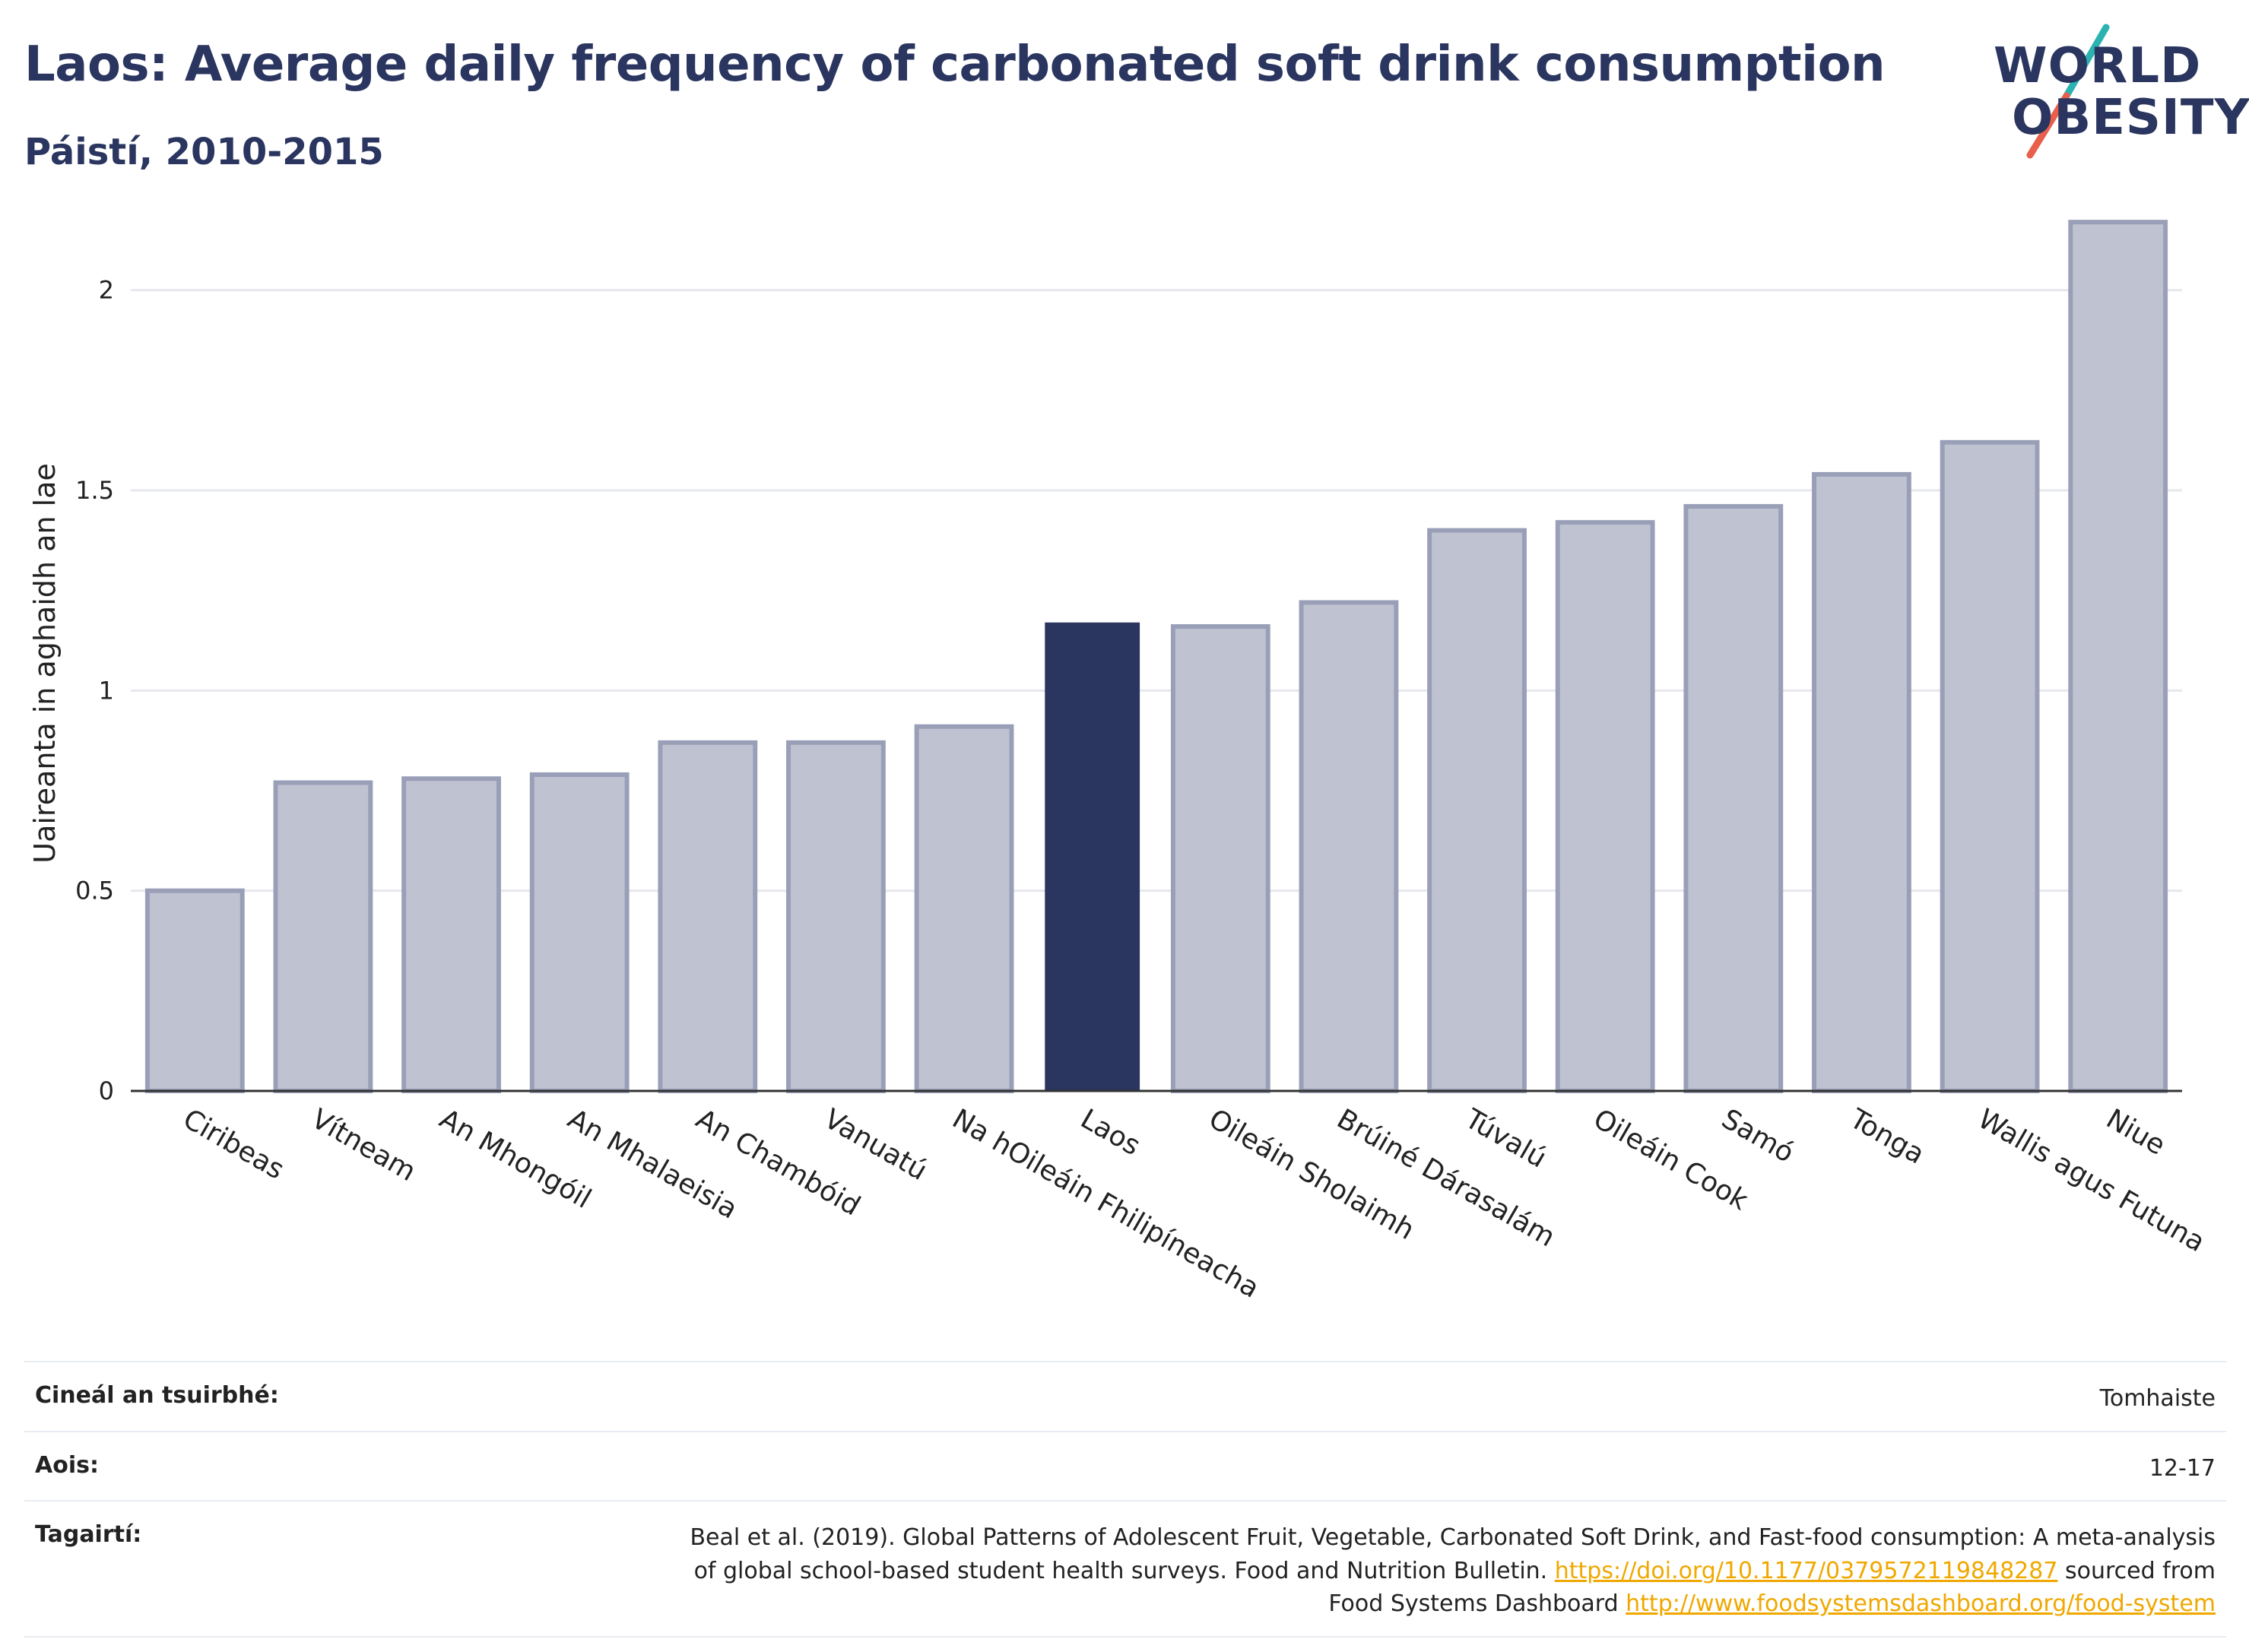 The height and width of the screenshot is (1652, 2249). I want to click on logo-text-world: WORLD, so click(2098, 66).